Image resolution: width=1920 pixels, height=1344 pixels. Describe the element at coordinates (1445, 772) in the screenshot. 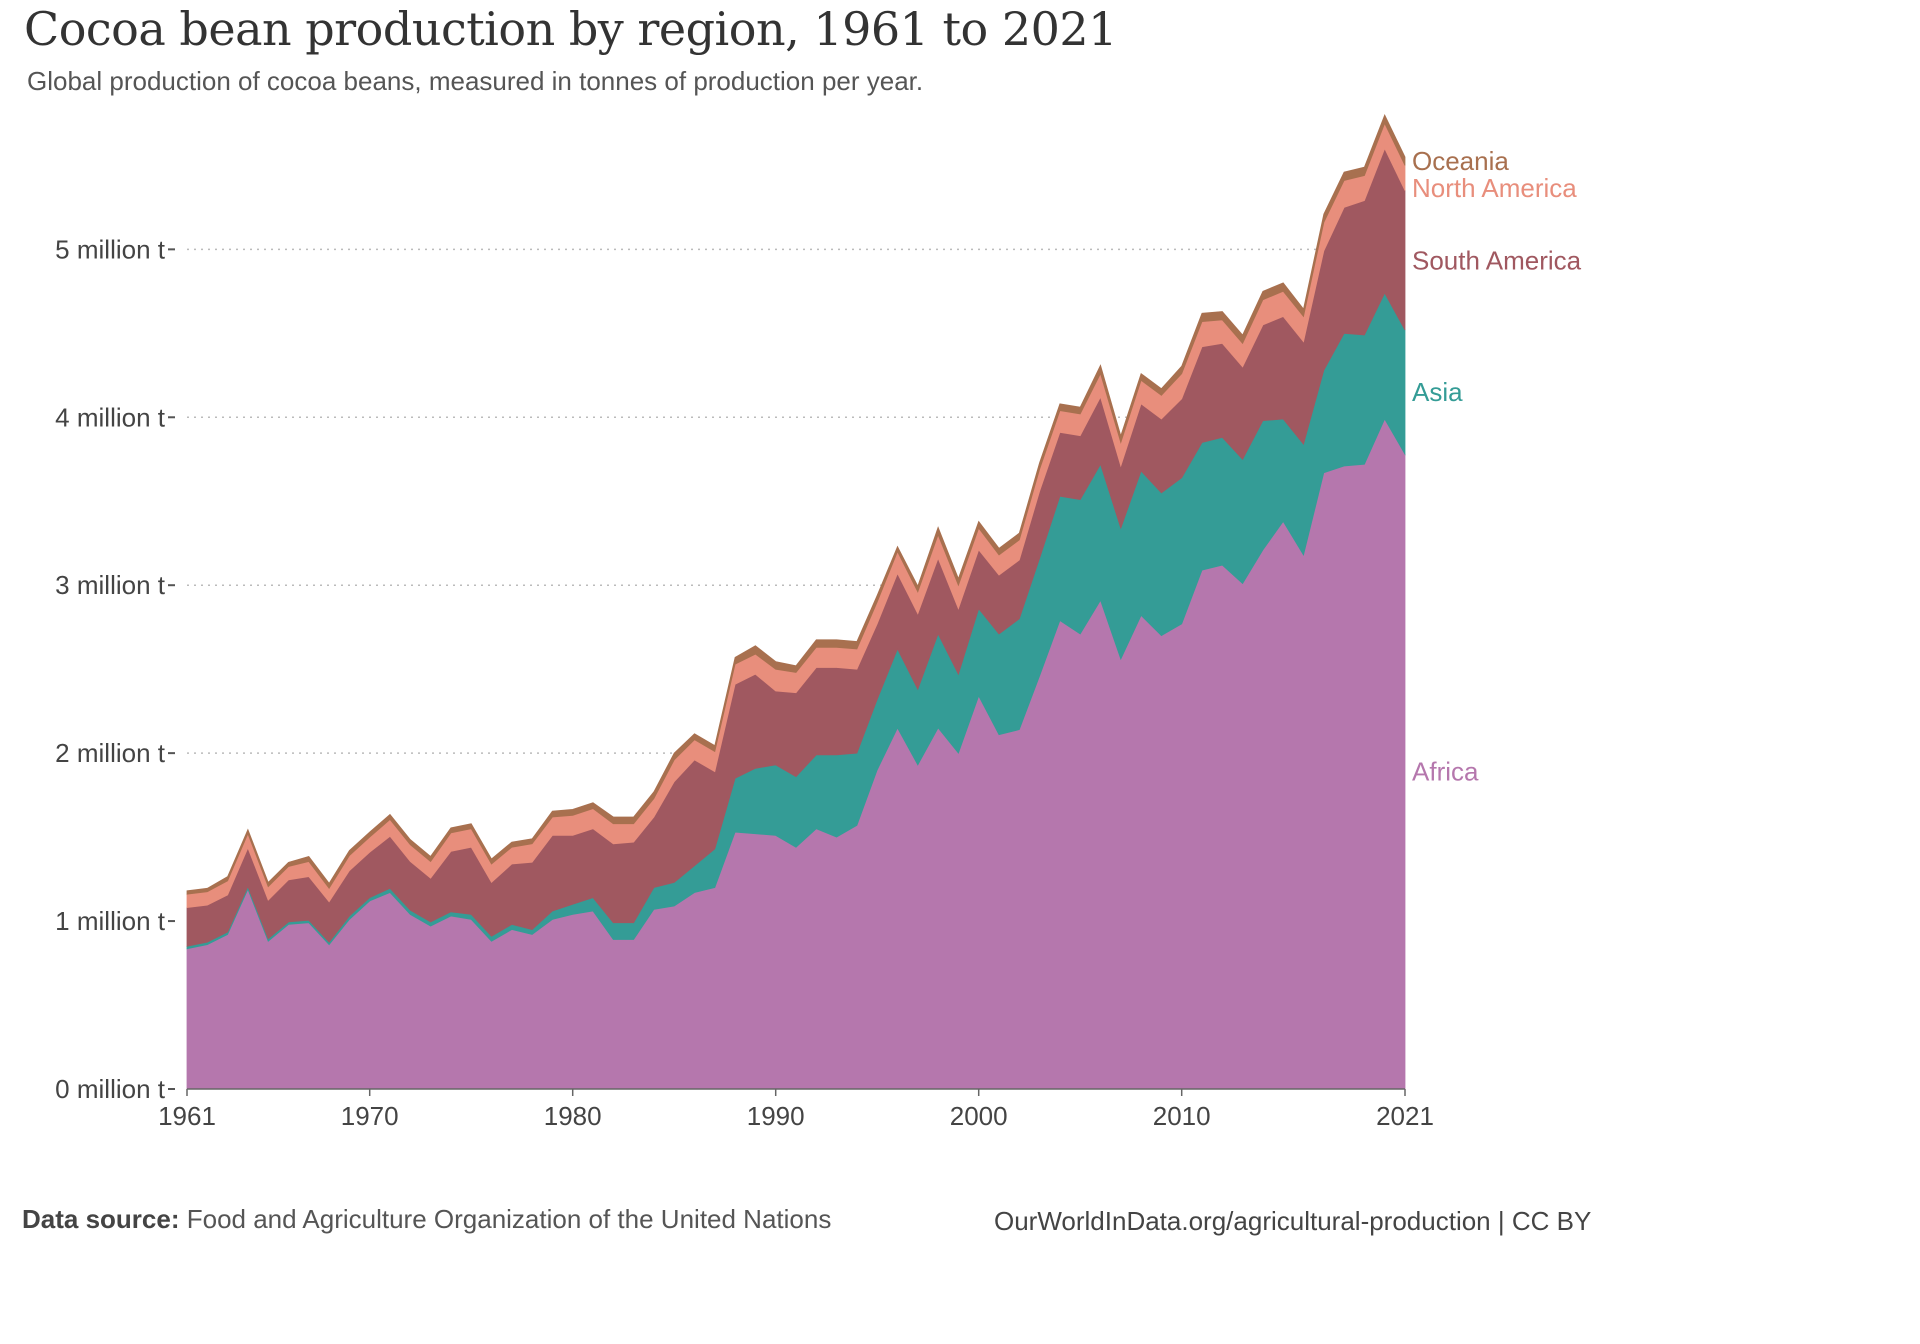

I see `series-label: Africa` at that location.